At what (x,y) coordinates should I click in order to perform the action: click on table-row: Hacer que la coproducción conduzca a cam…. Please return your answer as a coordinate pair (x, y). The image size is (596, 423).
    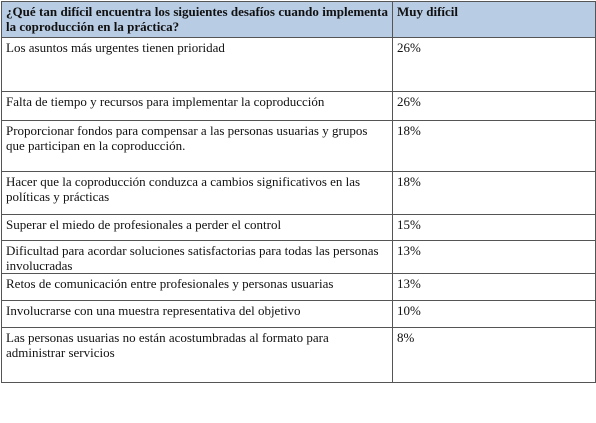
    Looking at the image, I should click on (298, 193).